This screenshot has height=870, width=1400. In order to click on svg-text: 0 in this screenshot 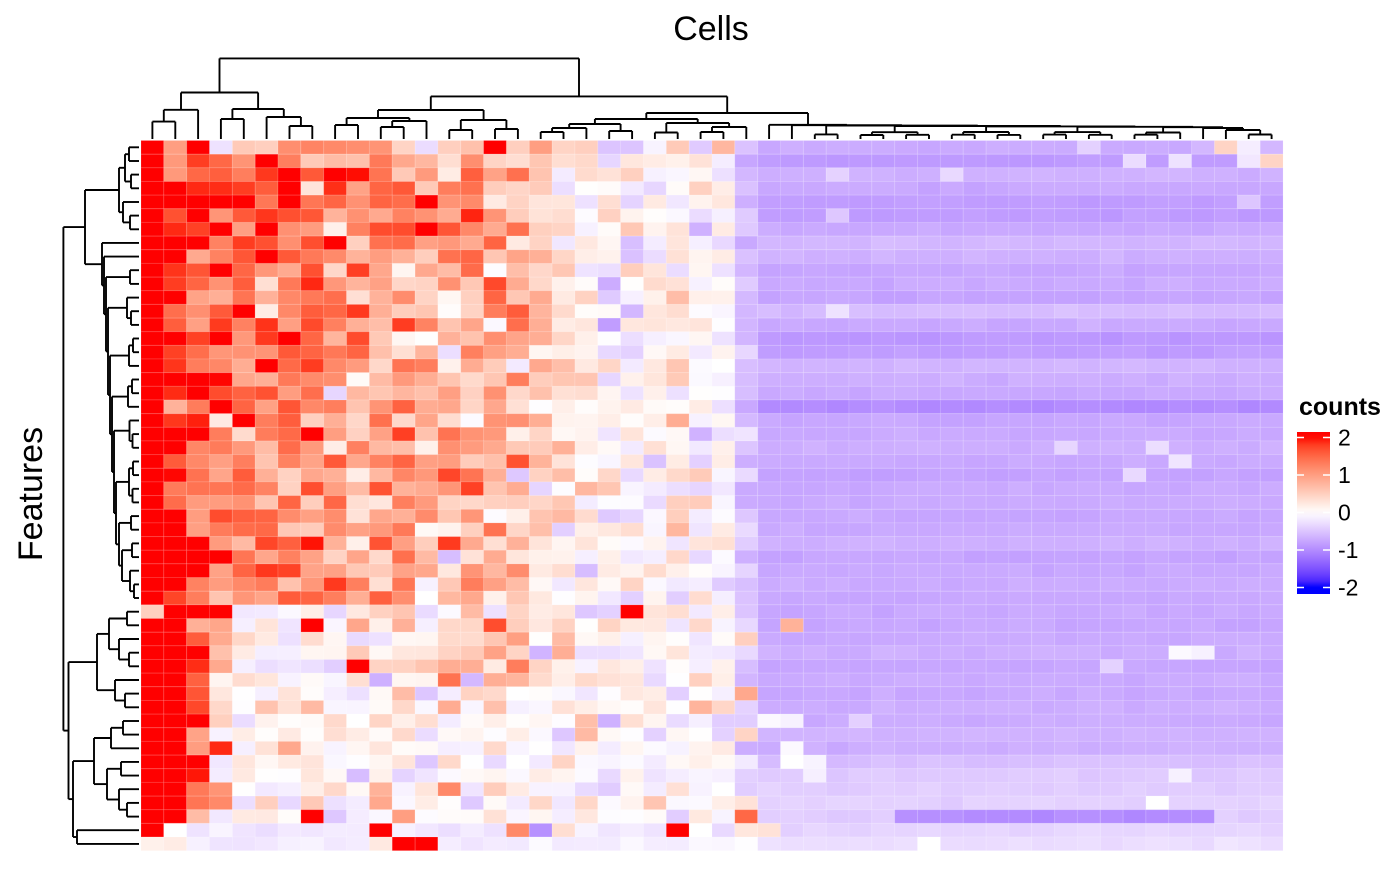, I will do `click(1344, 513)`.